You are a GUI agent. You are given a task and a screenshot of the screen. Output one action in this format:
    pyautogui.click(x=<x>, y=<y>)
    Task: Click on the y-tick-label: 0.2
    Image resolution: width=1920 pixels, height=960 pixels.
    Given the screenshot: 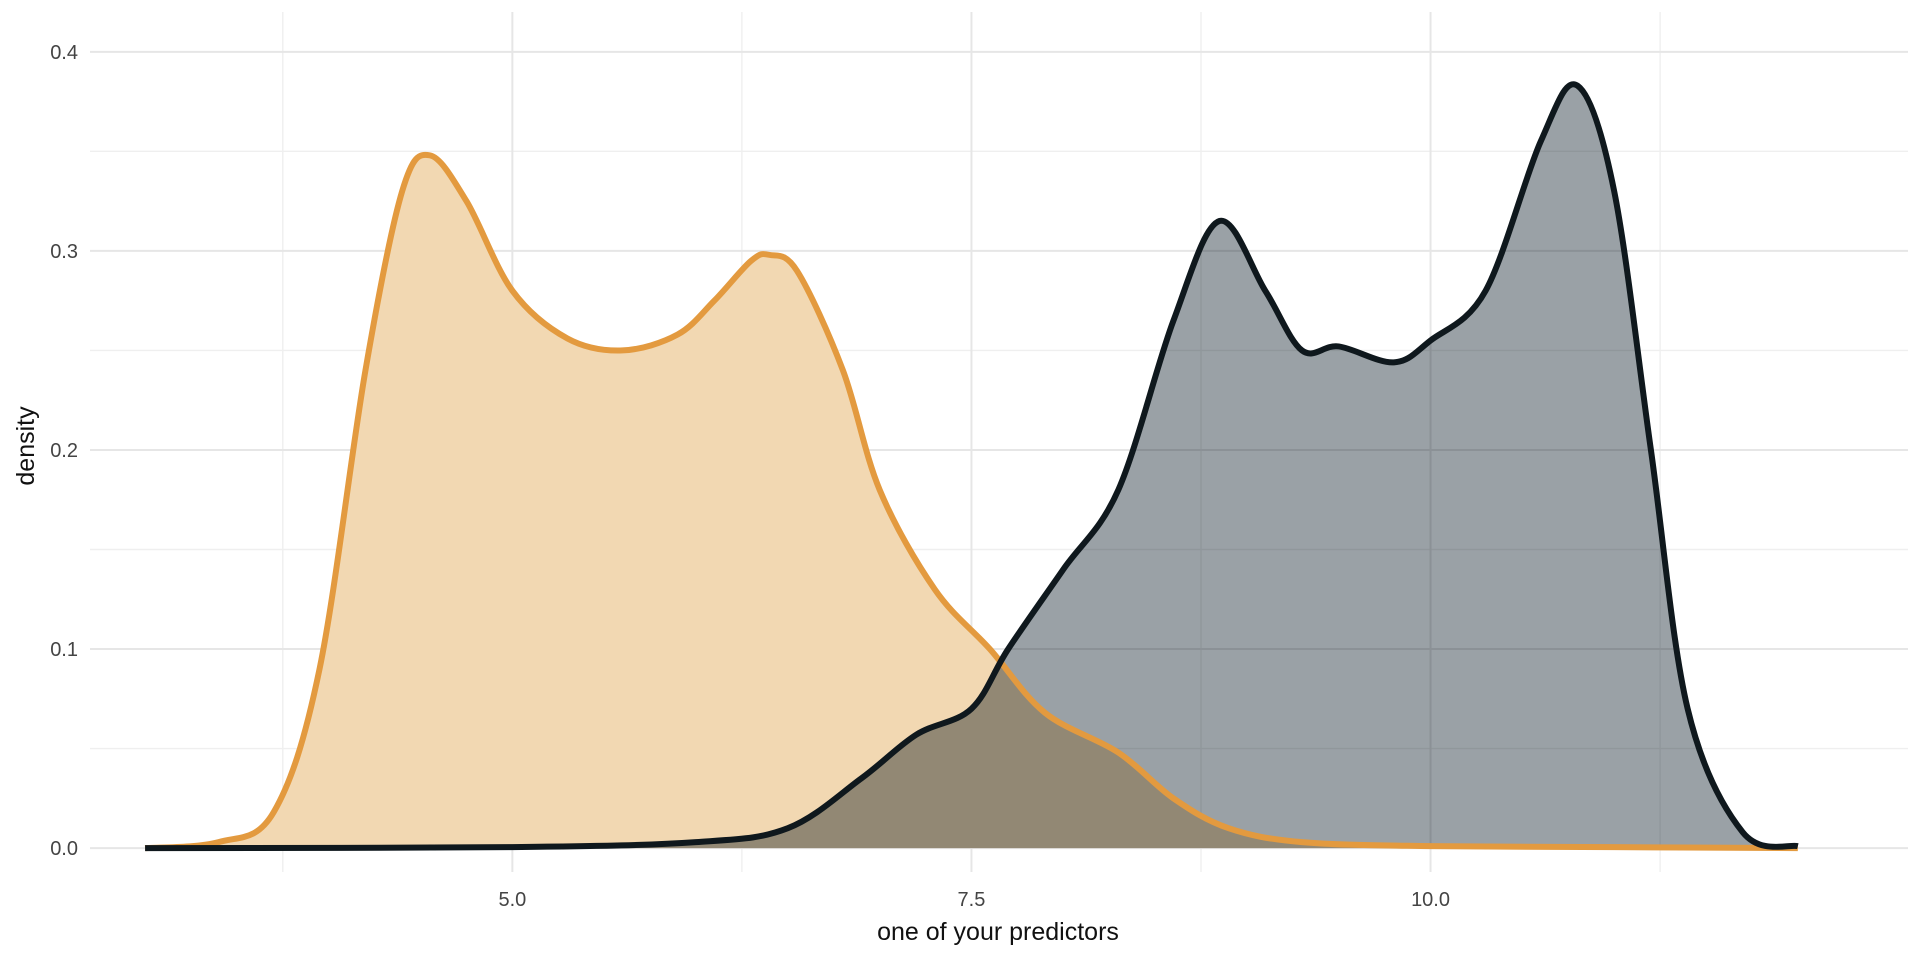 What is the action you would take?
    pyautogui.click(x=64, y=451)
    